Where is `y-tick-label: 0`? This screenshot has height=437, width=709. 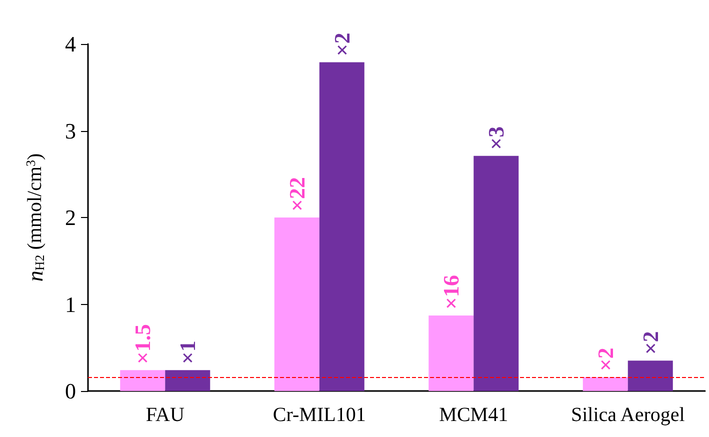 y-tick-label: 0 is located at coordinates (70, 391).